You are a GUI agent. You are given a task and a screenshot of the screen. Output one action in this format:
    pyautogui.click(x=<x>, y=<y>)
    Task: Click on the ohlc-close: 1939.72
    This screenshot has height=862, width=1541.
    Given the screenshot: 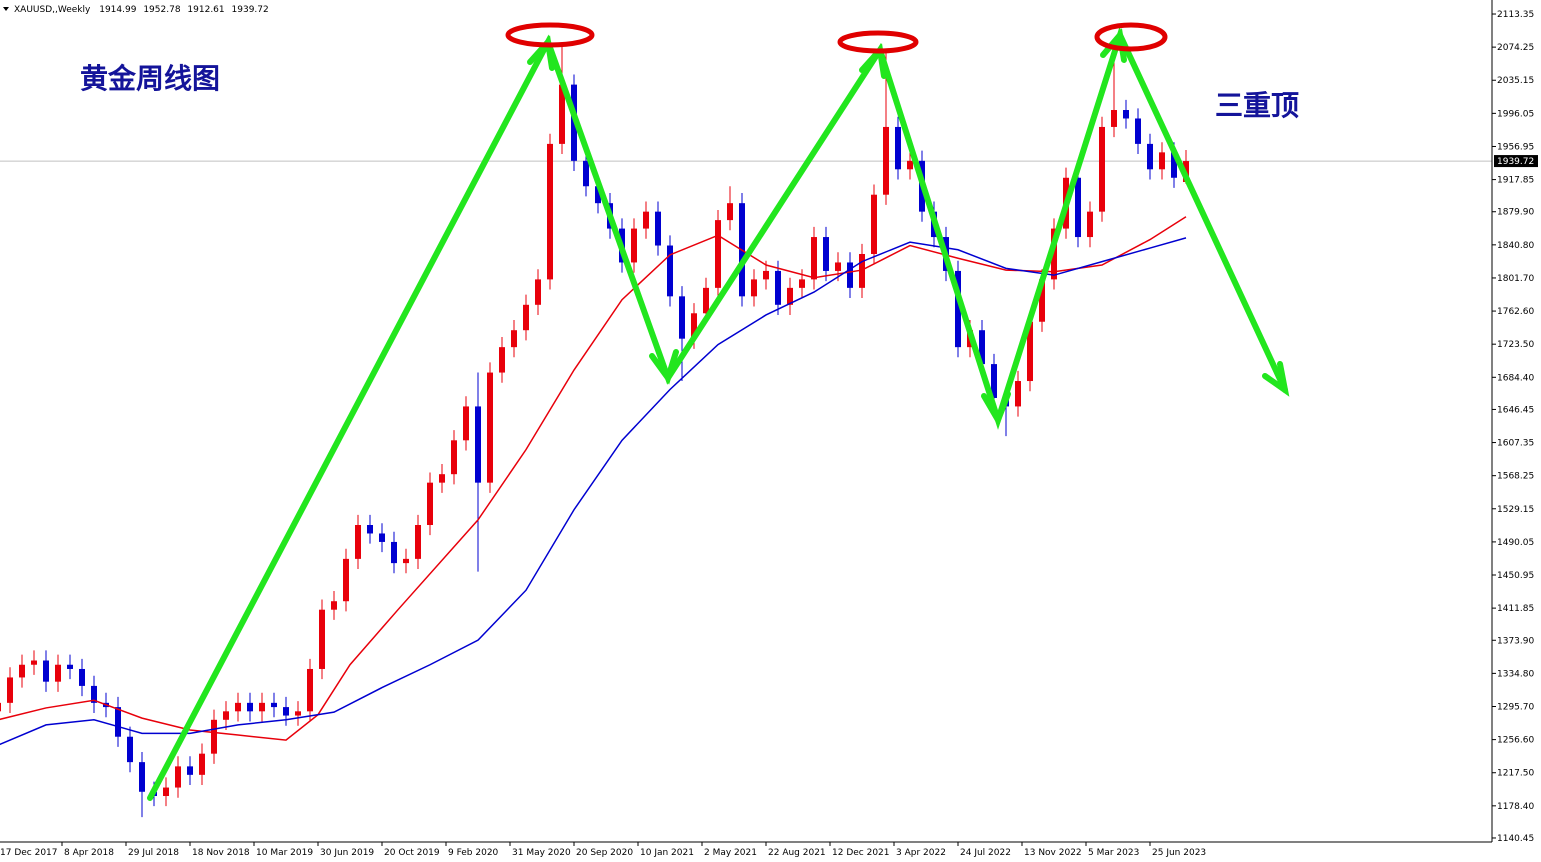 What is the action you would take?
    pyautogui.click(x=250, y=10)
    